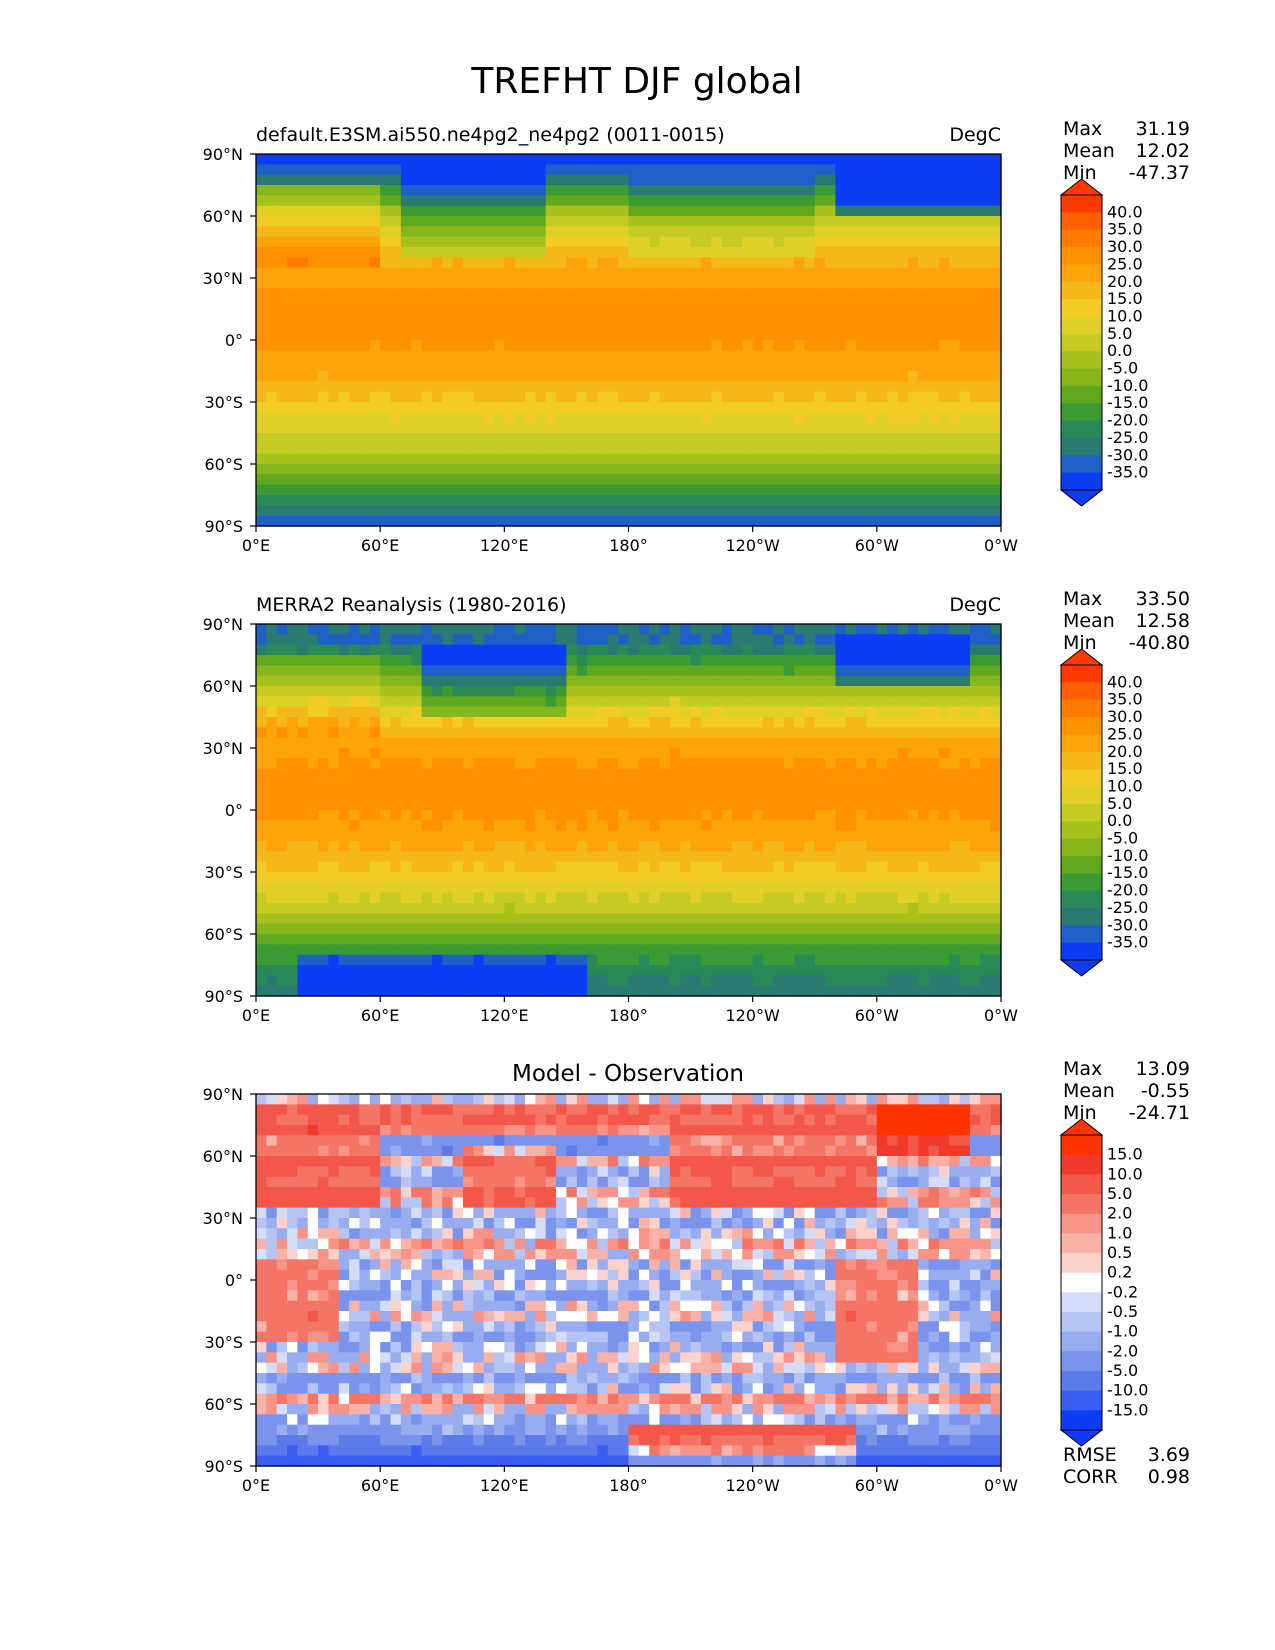 Image resolution: width=1275 pixels, height=1650 pixels. What do you see at coordinates (1125, 229) in the screenshot?
I see `colorbar-tick-label: 35.0` at bounding box center [1125, 229].